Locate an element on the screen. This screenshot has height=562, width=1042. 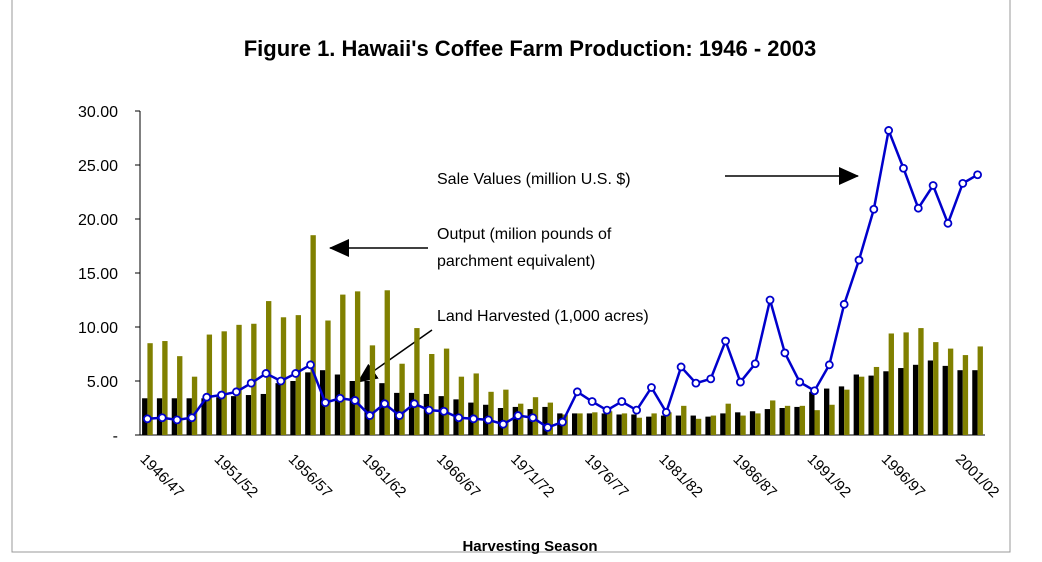
y-tick-label: 10.00 is located at coordinates (98, 328).